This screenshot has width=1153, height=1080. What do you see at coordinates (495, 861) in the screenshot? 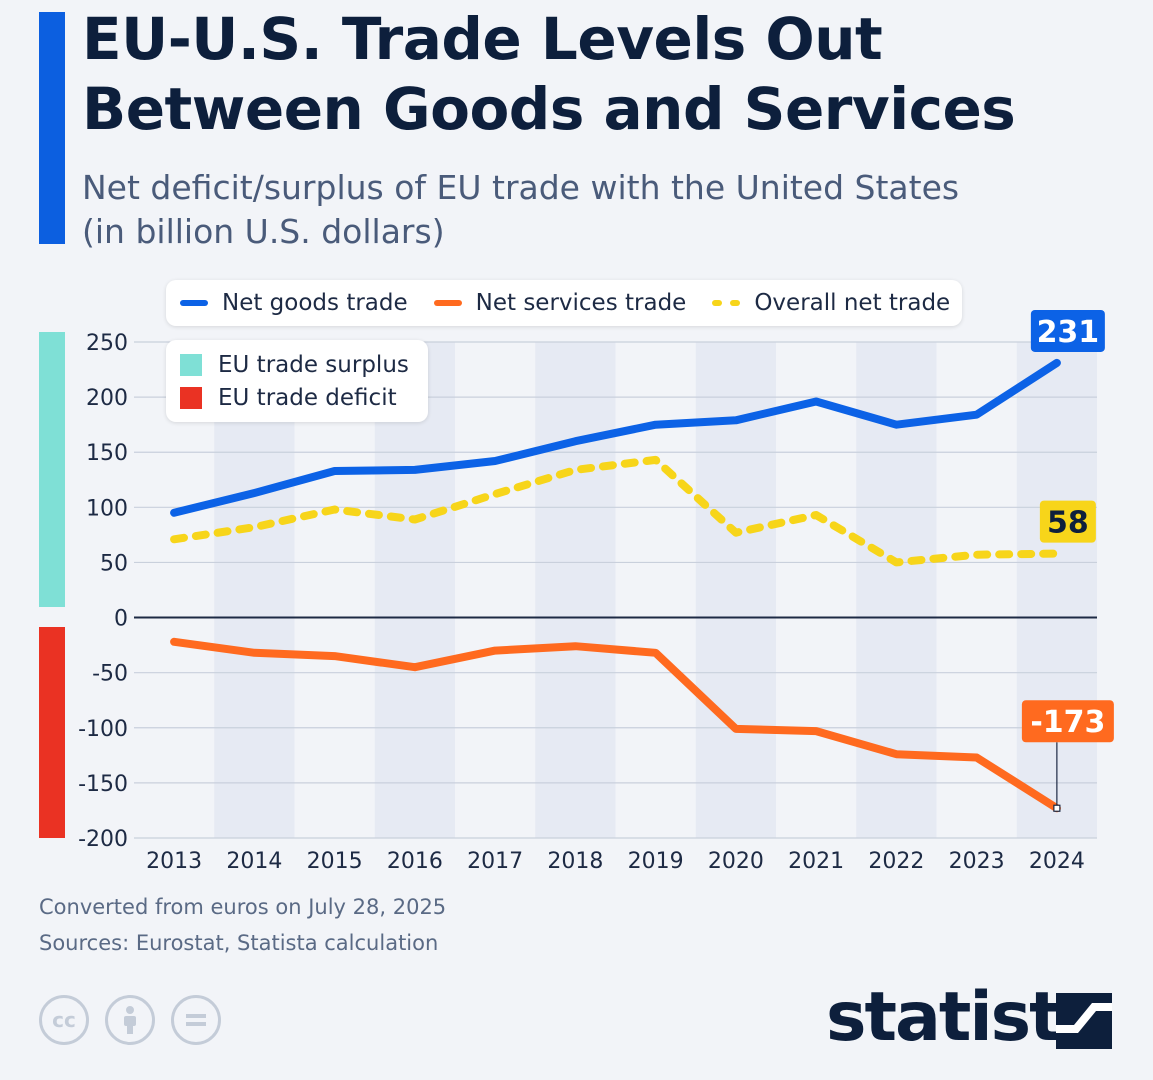
I see `x-tick-2017: 2017` at bounding box center [495, 861].